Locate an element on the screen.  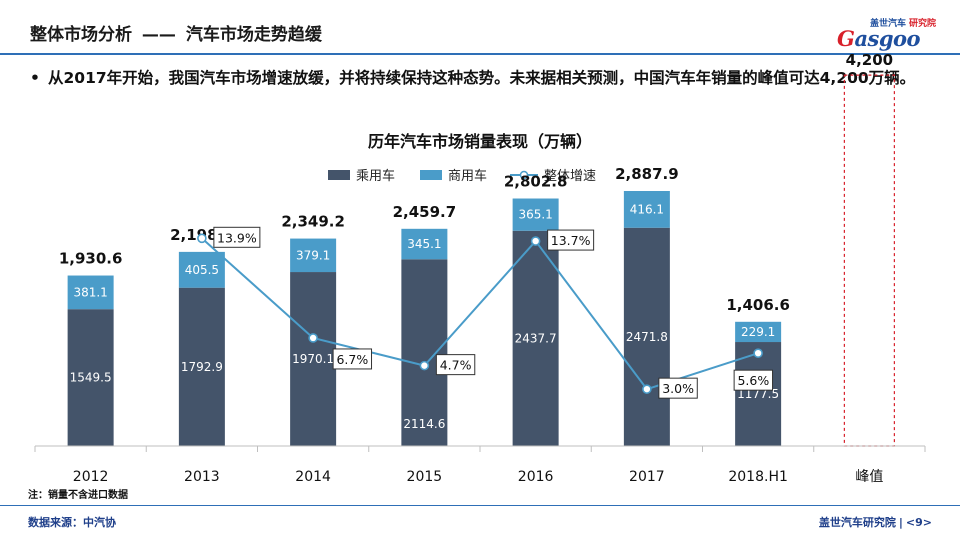
data-label-total: 1,406.6 is located at coordinates (758, 305).